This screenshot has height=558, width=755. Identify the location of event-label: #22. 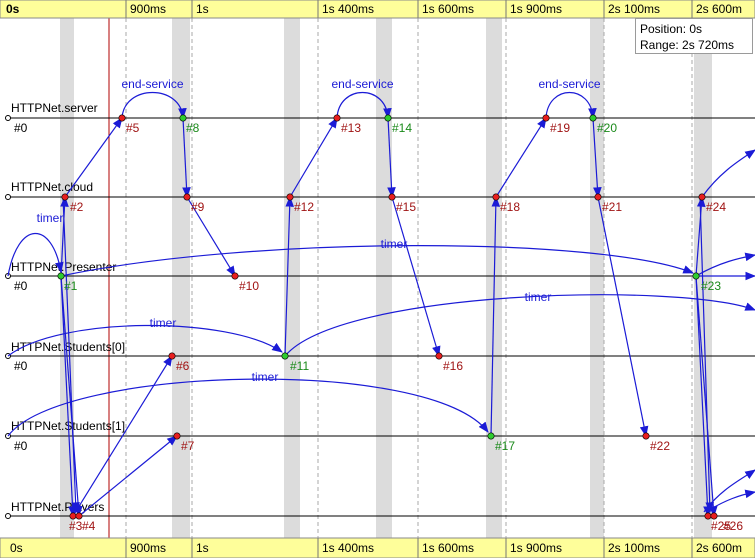
(660, 446).